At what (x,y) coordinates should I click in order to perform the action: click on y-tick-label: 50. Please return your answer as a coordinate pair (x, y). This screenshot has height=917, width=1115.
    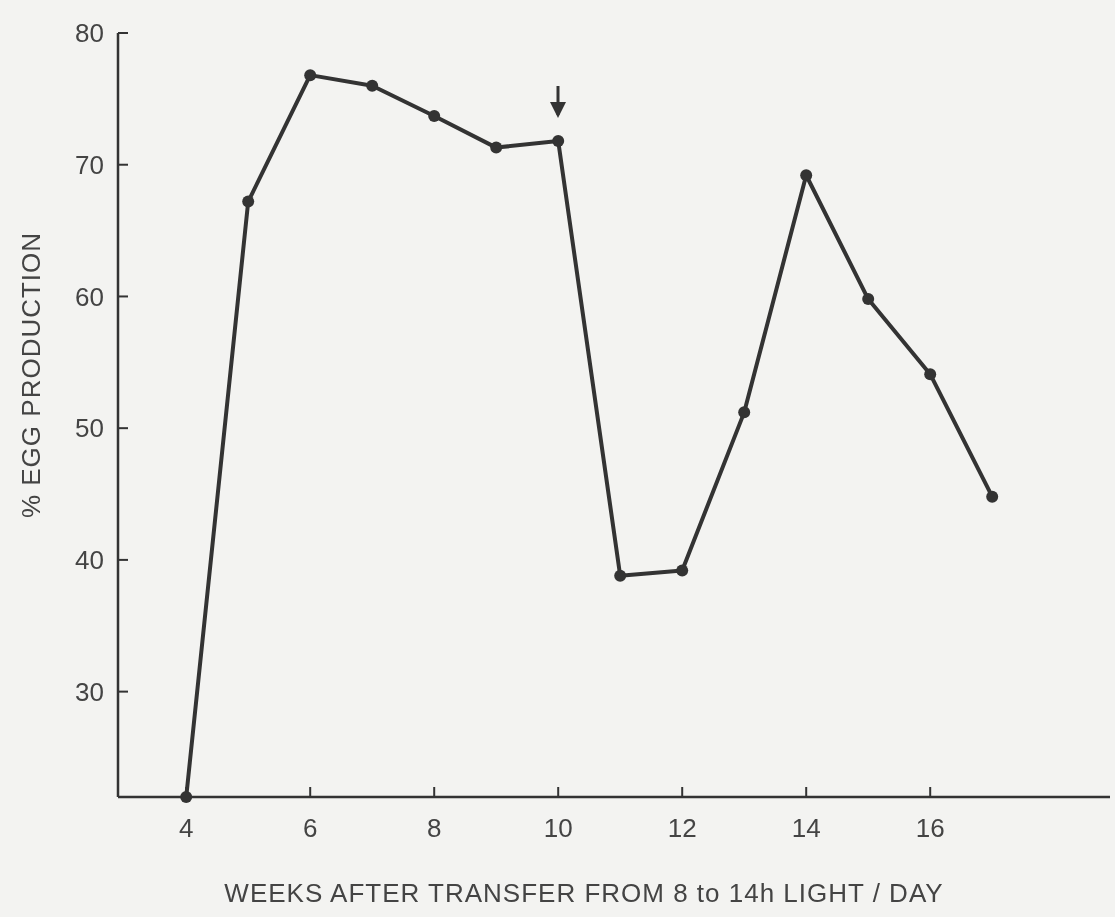
    Looking at the image, I should click on (89, 428).